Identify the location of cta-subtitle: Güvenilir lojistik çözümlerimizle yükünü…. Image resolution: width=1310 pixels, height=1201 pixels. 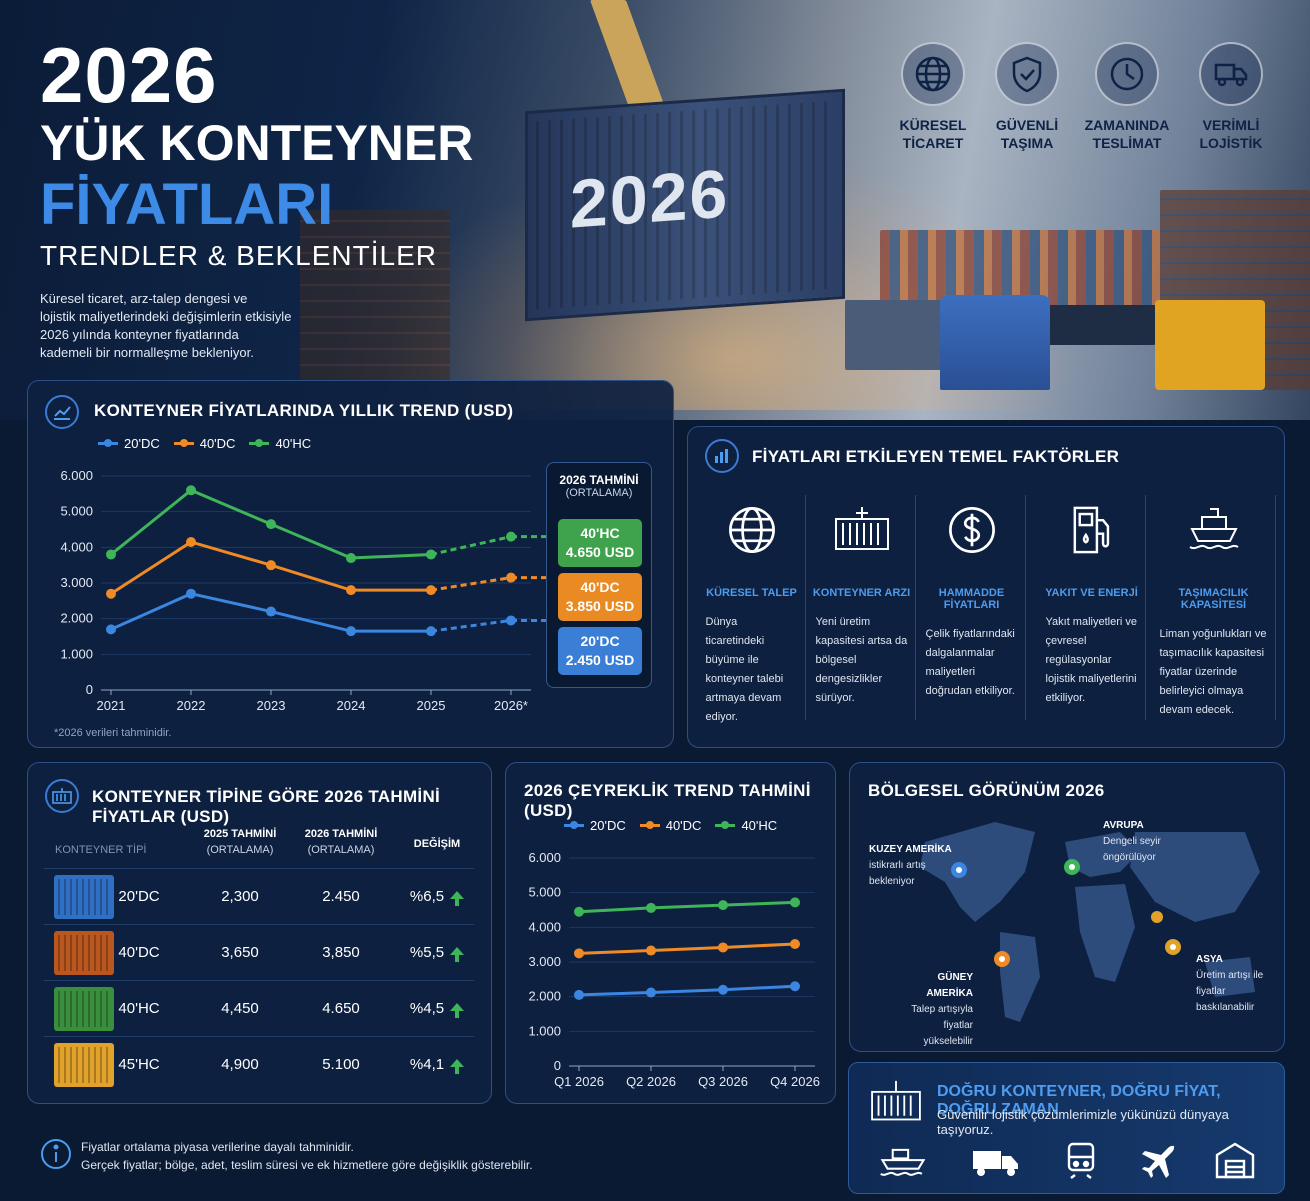
(1083, 1122).